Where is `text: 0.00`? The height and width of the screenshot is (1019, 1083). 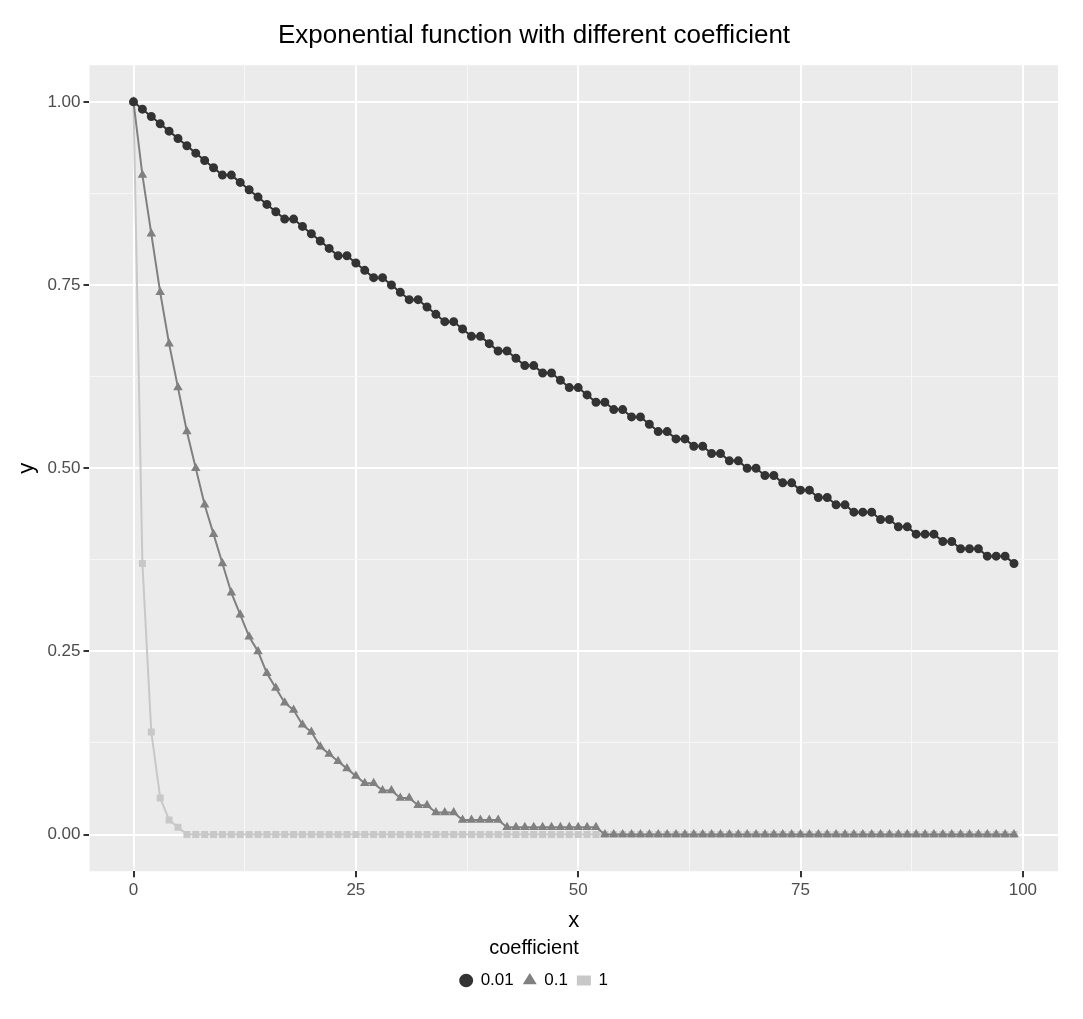
text: 0.00 is located at coordinates (64, 834).